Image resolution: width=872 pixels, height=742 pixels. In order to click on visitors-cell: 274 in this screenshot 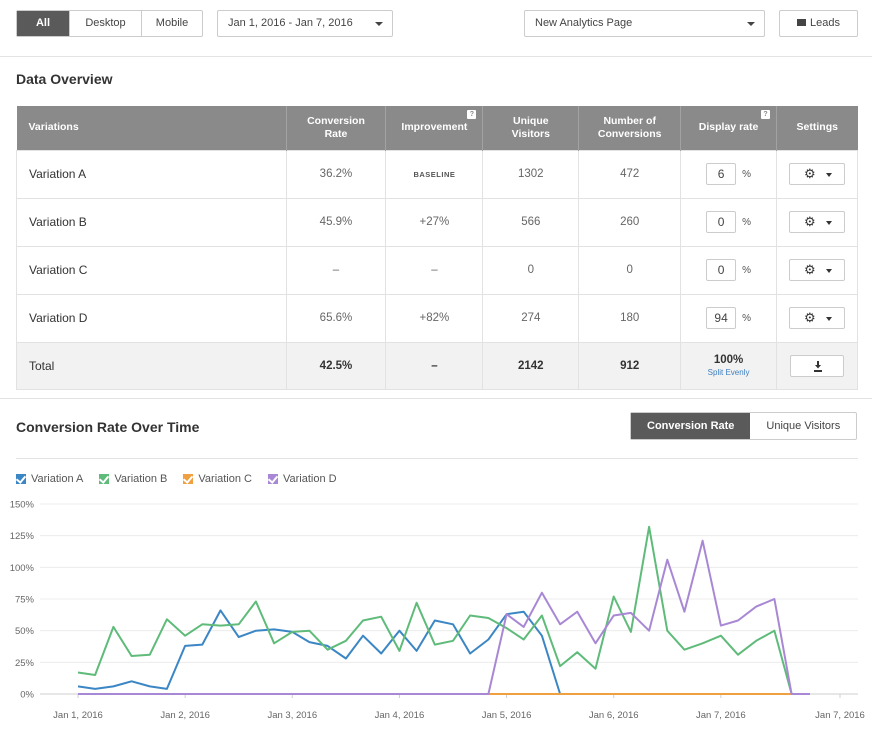, I will do `click(531, 318)`.